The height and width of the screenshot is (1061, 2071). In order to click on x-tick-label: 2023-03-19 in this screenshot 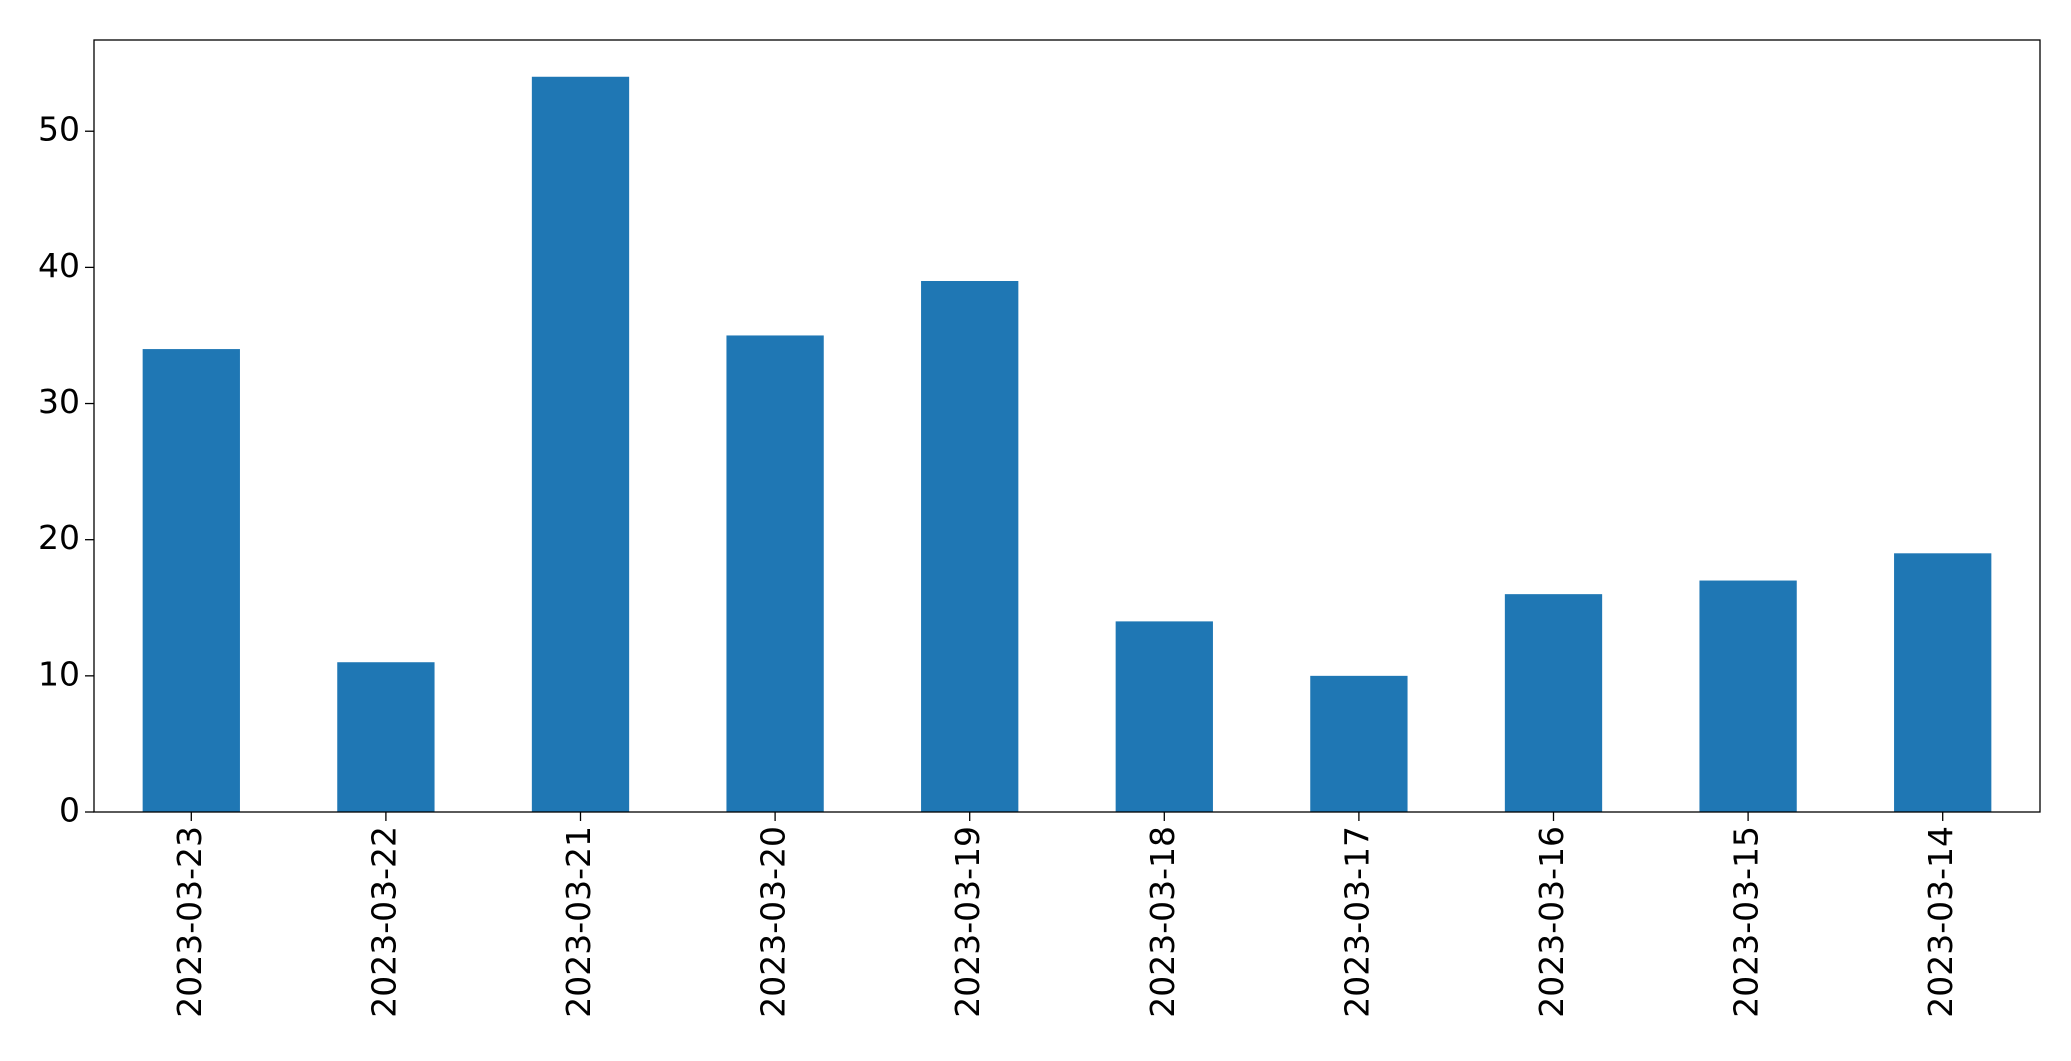, I will do `click(967, 922)`.